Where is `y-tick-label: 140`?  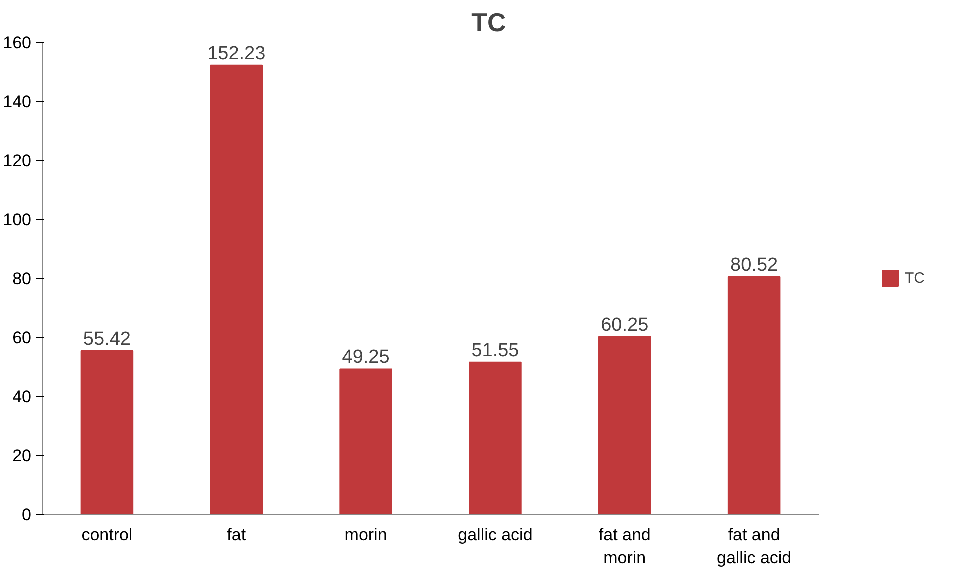 y-tick-label: 140 is located at coordinates (17, 102).